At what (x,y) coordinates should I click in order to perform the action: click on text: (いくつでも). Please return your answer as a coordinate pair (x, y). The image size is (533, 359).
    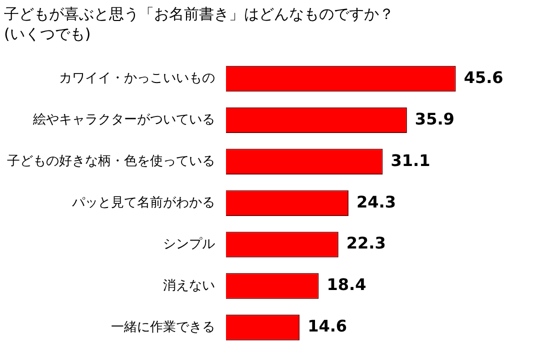
    Looking at the image, I should click on (47, 33).